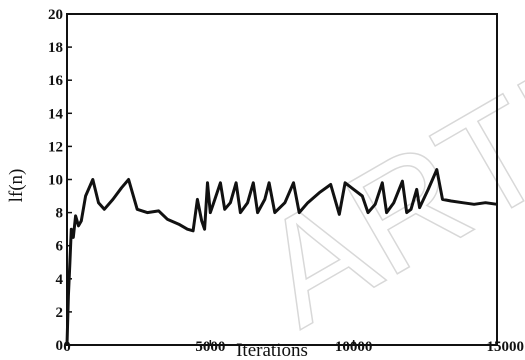 The height and width of the screenshot is (360, 525). Describe the element at coordinates (272, 350) in the screenshot. I see `x-axis-title: Iterations` at that location.